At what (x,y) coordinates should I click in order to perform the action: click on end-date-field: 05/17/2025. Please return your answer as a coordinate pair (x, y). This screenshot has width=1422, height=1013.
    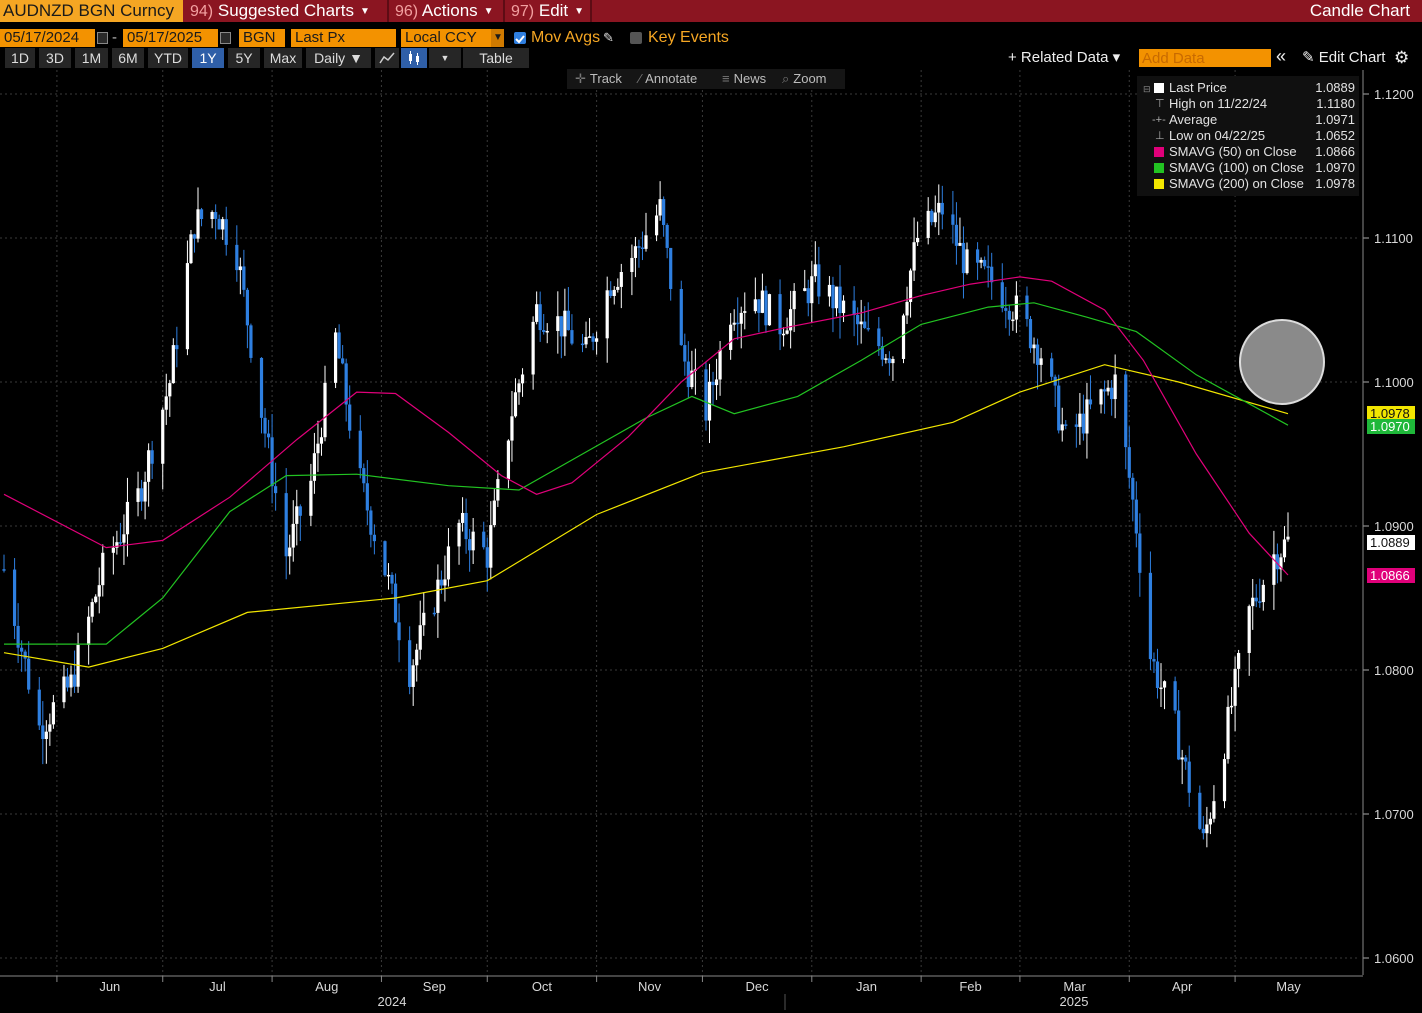
    Looking at the image, I should click on (170, 38).